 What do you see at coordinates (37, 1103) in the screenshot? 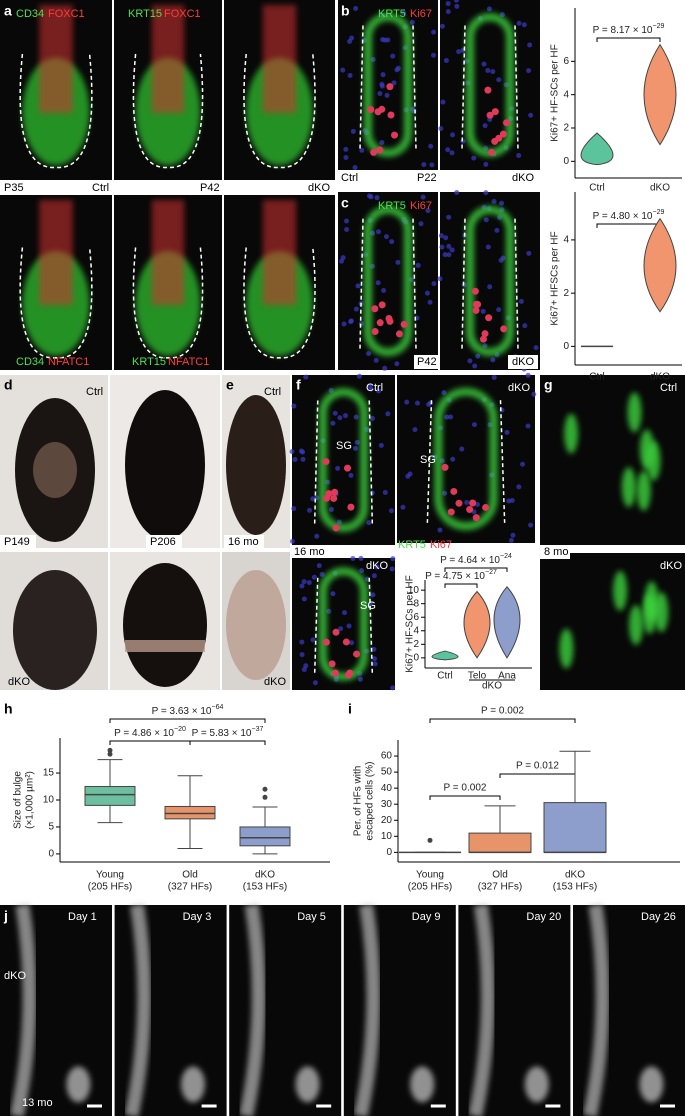
I see `age: 13 mo` at bounding box center [37, 1103].